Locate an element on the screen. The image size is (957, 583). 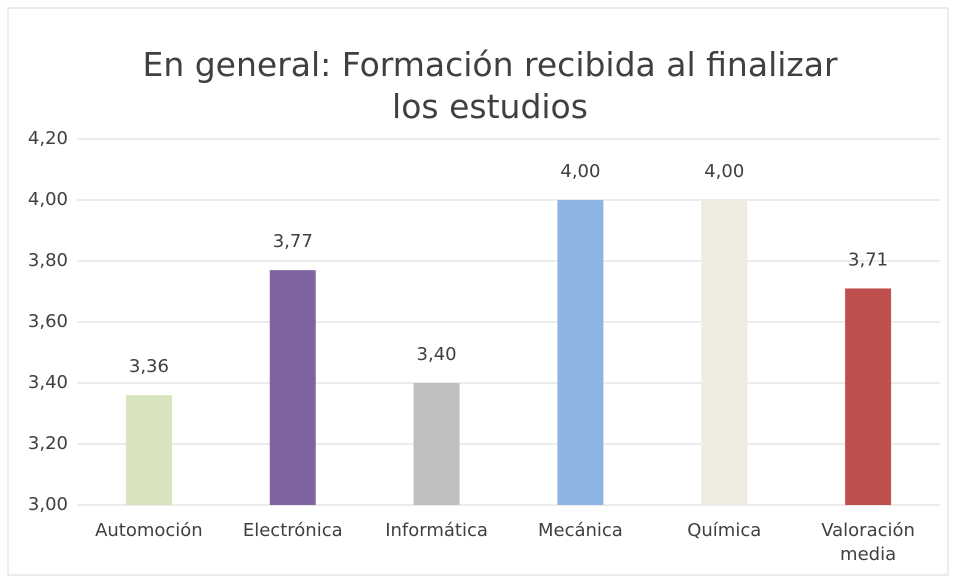
x-tick-label: Automoción is located at coordinates (149, 530).